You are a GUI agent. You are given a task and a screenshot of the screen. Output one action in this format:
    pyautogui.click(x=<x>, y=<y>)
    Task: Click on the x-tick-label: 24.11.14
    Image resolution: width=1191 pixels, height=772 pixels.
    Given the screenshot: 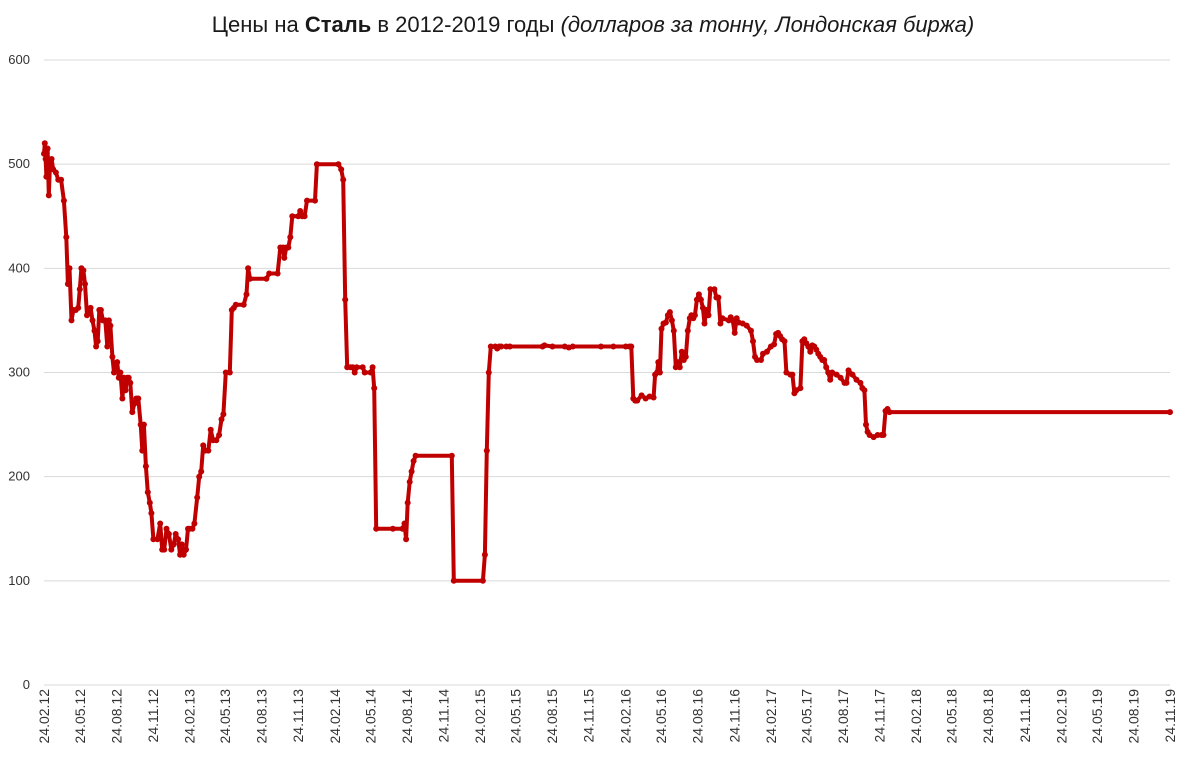 What is the action you would take?
    pyautogui.click(x=443, y=716)
    